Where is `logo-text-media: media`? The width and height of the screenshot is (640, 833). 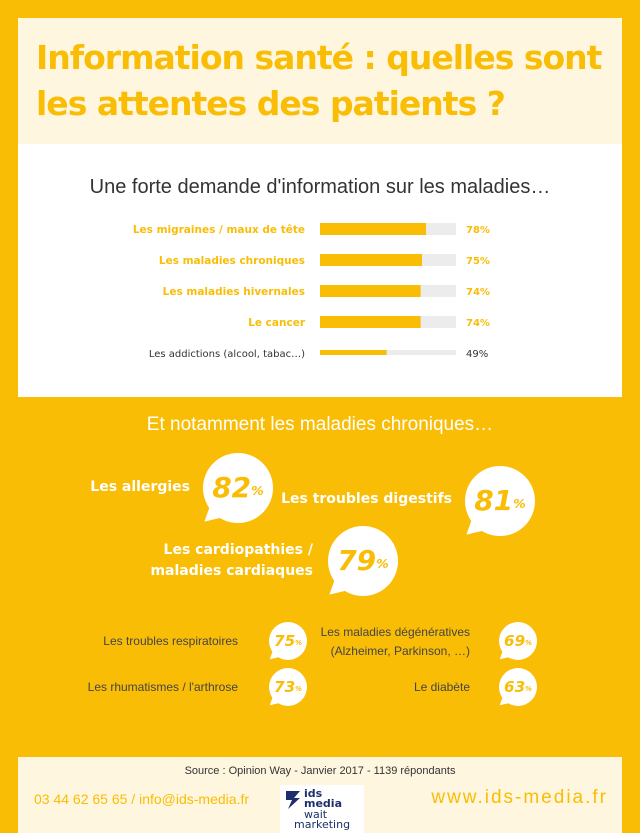 logo-text-media: media is located at coordinates (323, 803).